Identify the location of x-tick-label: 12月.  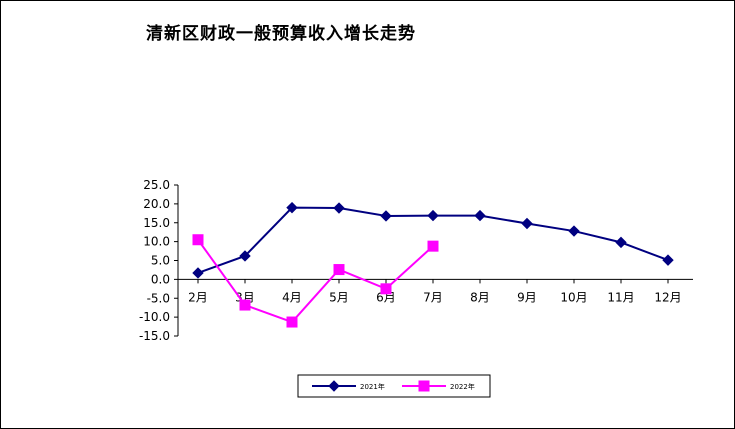
(667, 297).